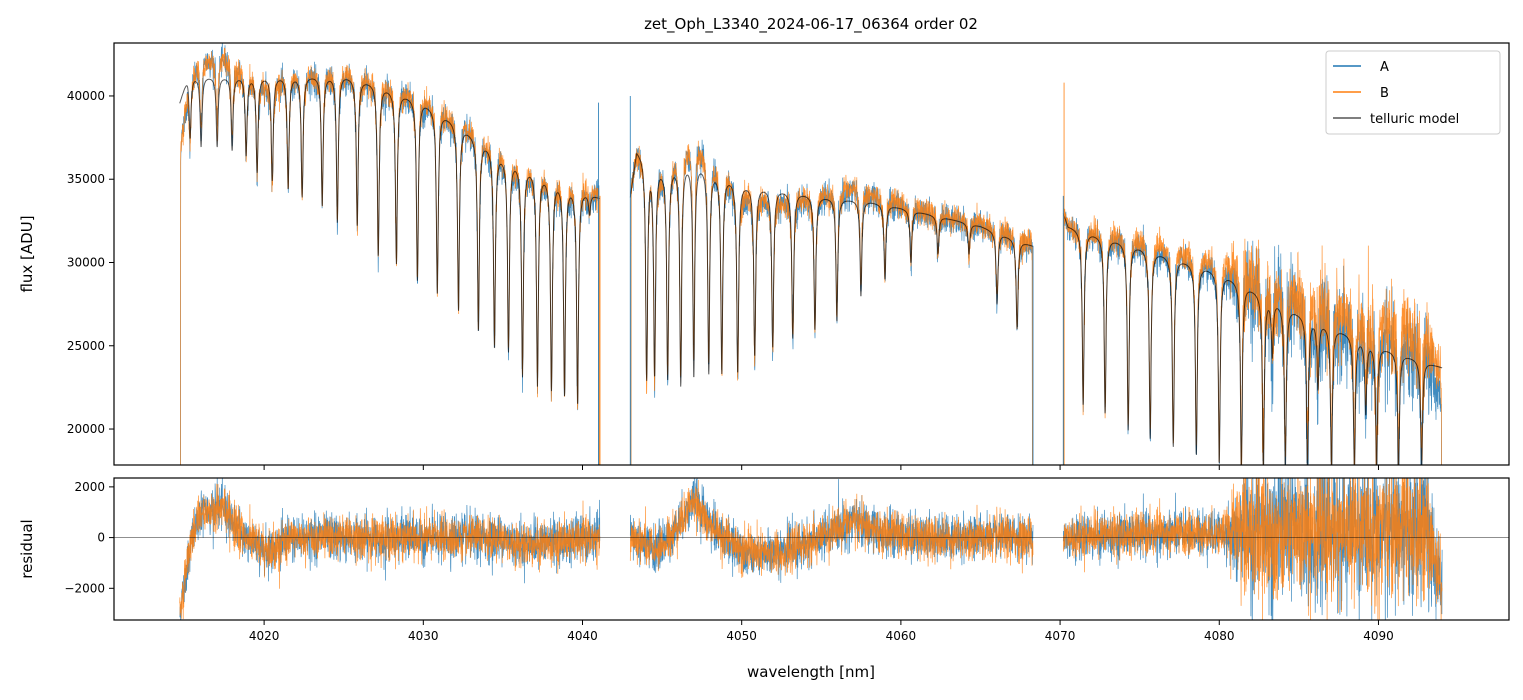 The width and height of the screenshot is (1523, 700). I want to click on legend-label-a: A, so click(1384, 67).